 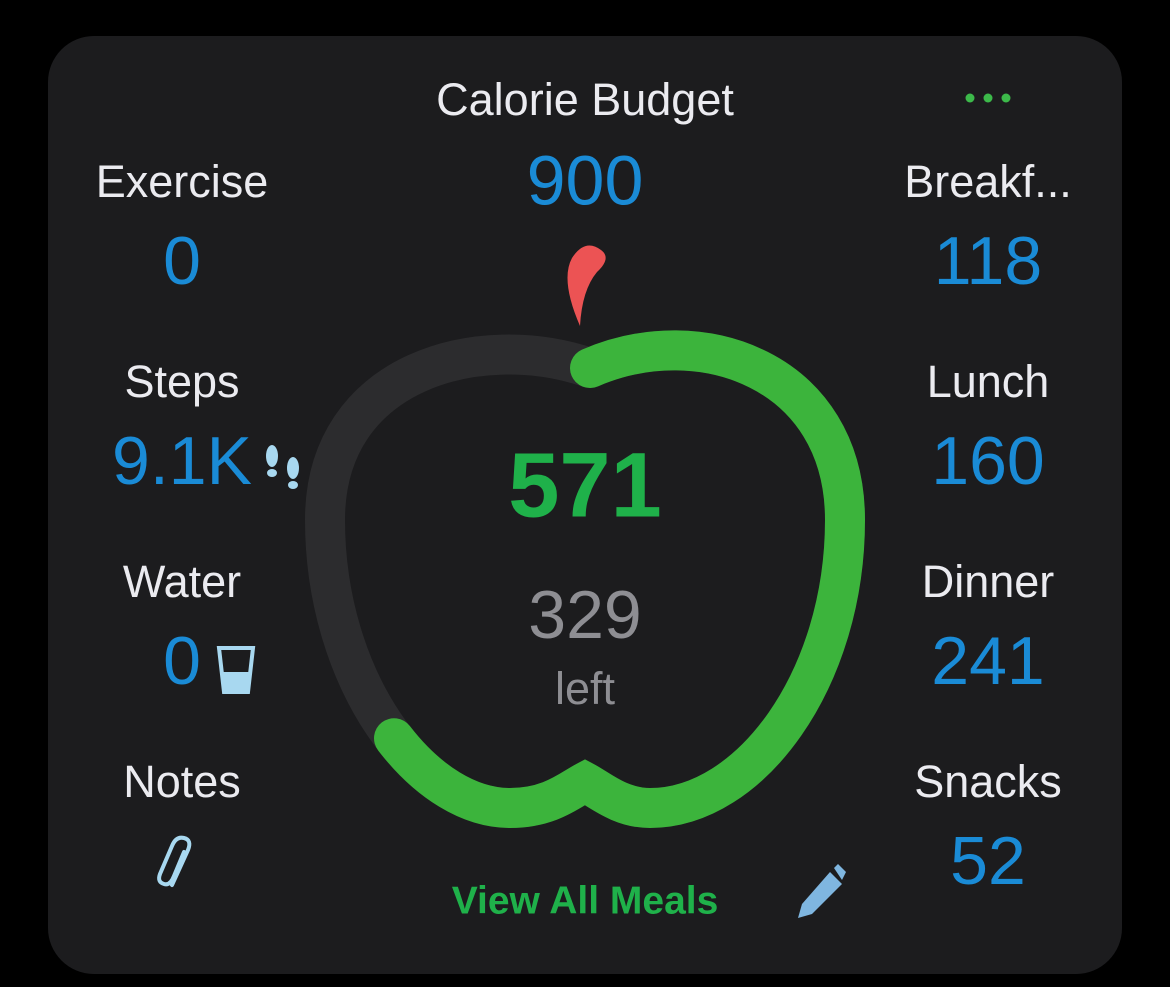 What do you see at coordinates (988, 581) in the screenshot?
I see `dinner-label: Dinner` at bounding box center [988, 581].